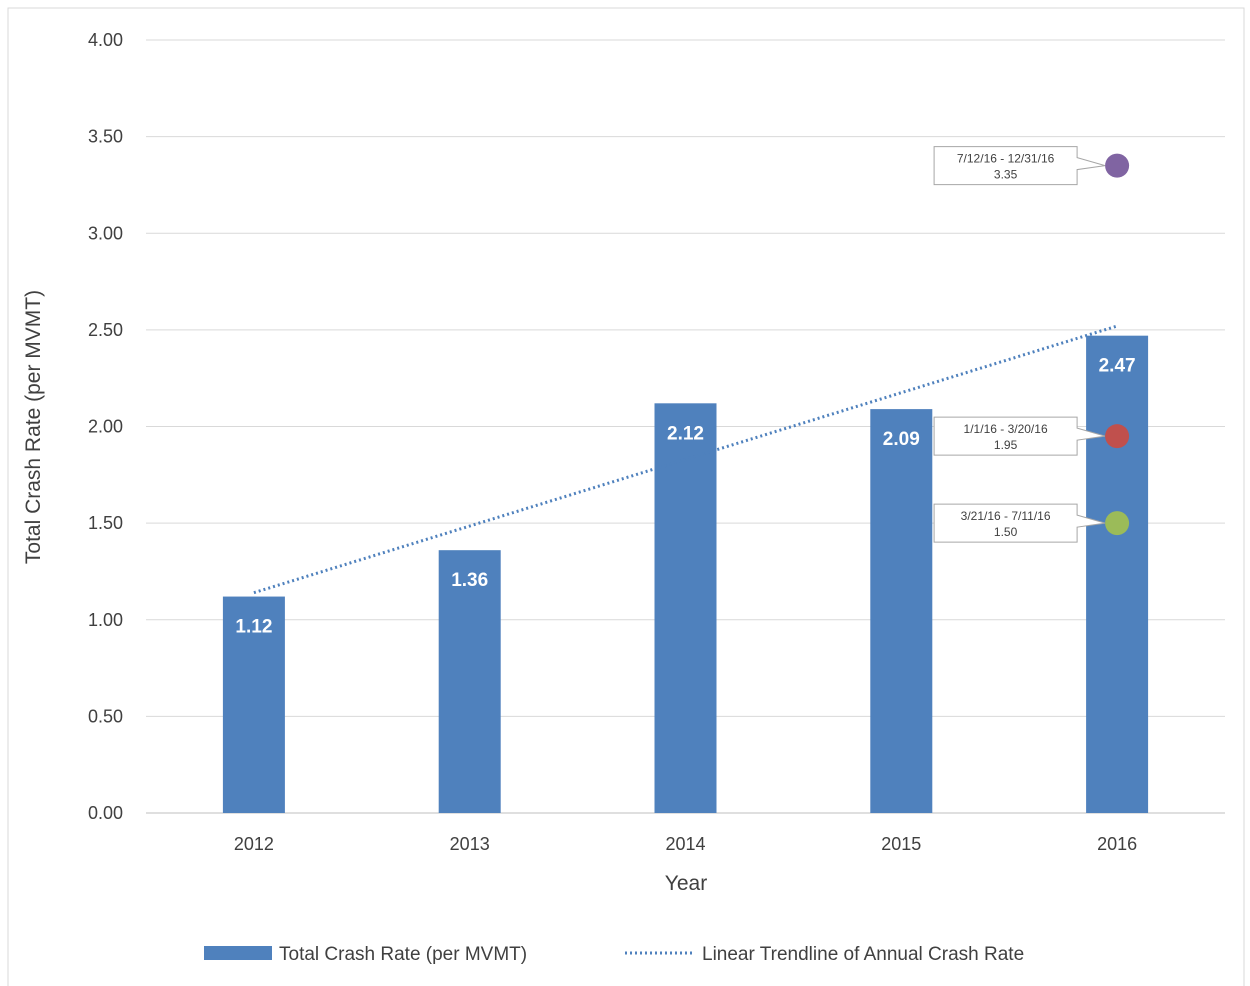 The image size is (1250, 986). Describe the element at coordinates (403, 954) in the screenshot. I see `legend-label-bars: Total Crash Rate (per MVMT)` at that location.